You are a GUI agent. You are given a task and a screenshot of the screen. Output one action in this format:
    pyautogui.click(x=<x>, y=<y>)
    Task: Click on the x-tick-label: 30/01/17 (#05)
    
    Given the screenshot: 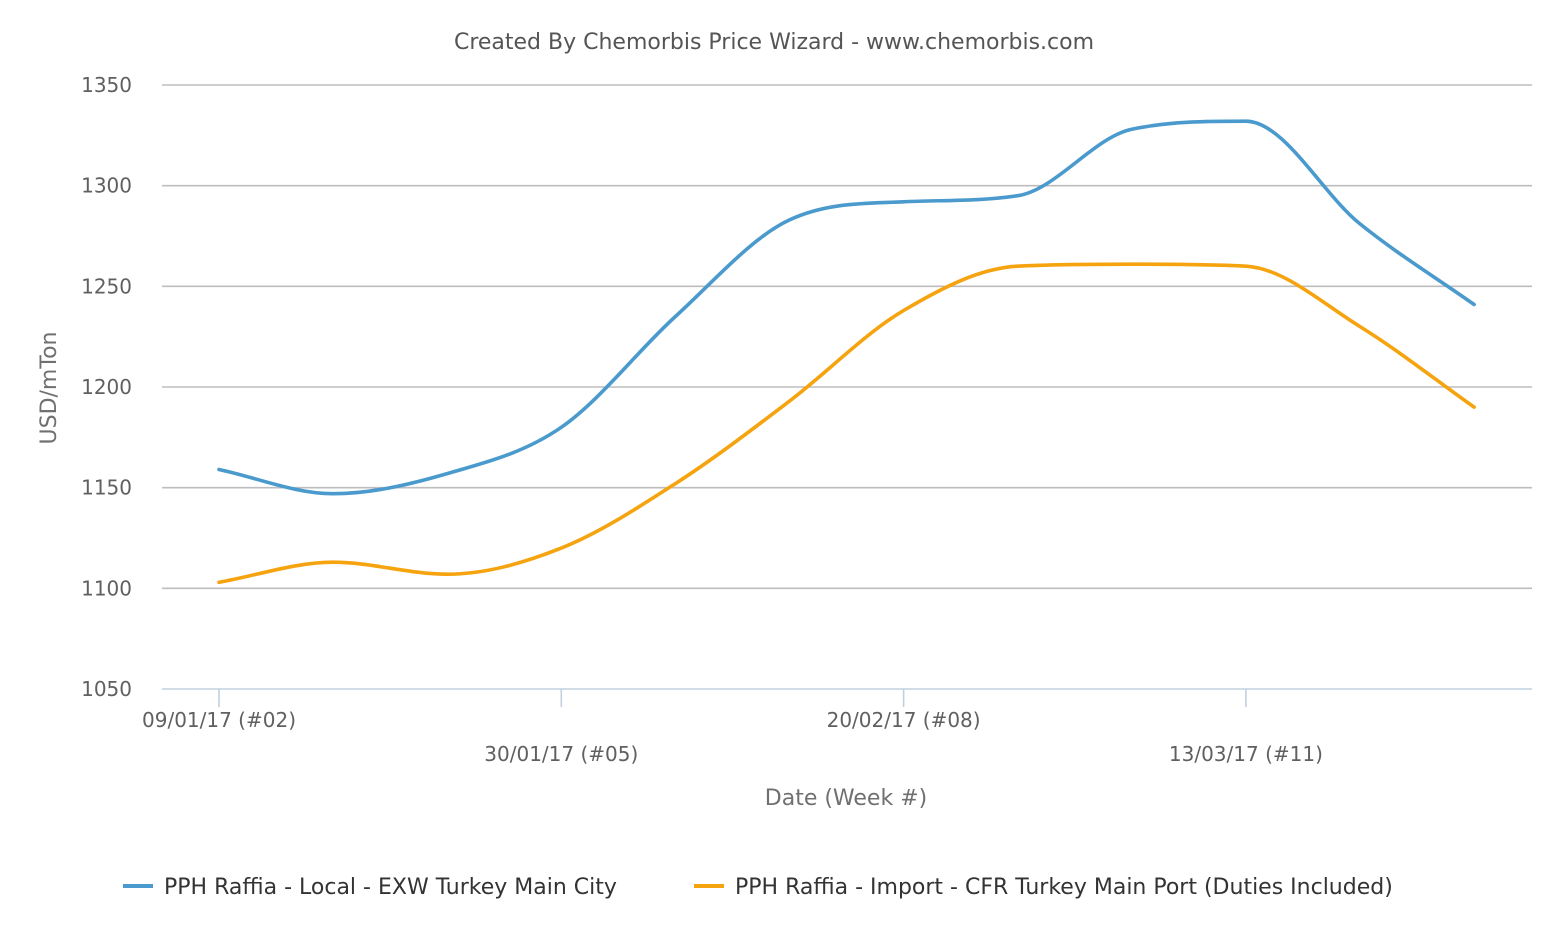 What is the action you would take?
    pyautogui.click(x=561, y=754)
    